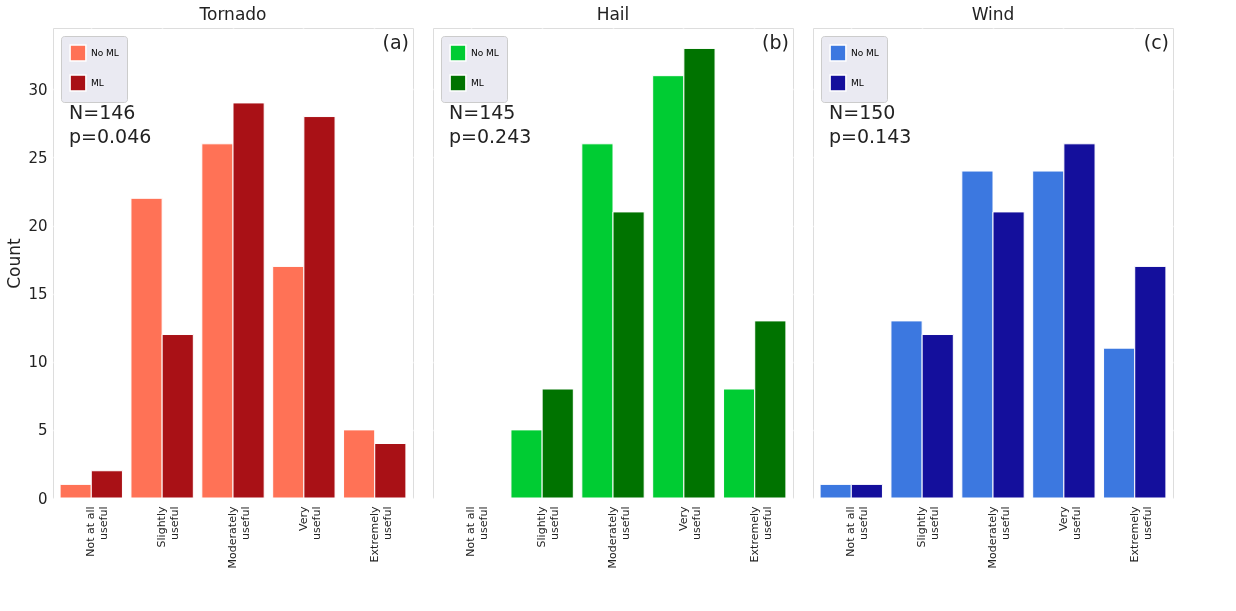  What do you see at coordinates (775, 42) in the screenshot?
I see `annotation: (b)` at bounding box center [775, 42].